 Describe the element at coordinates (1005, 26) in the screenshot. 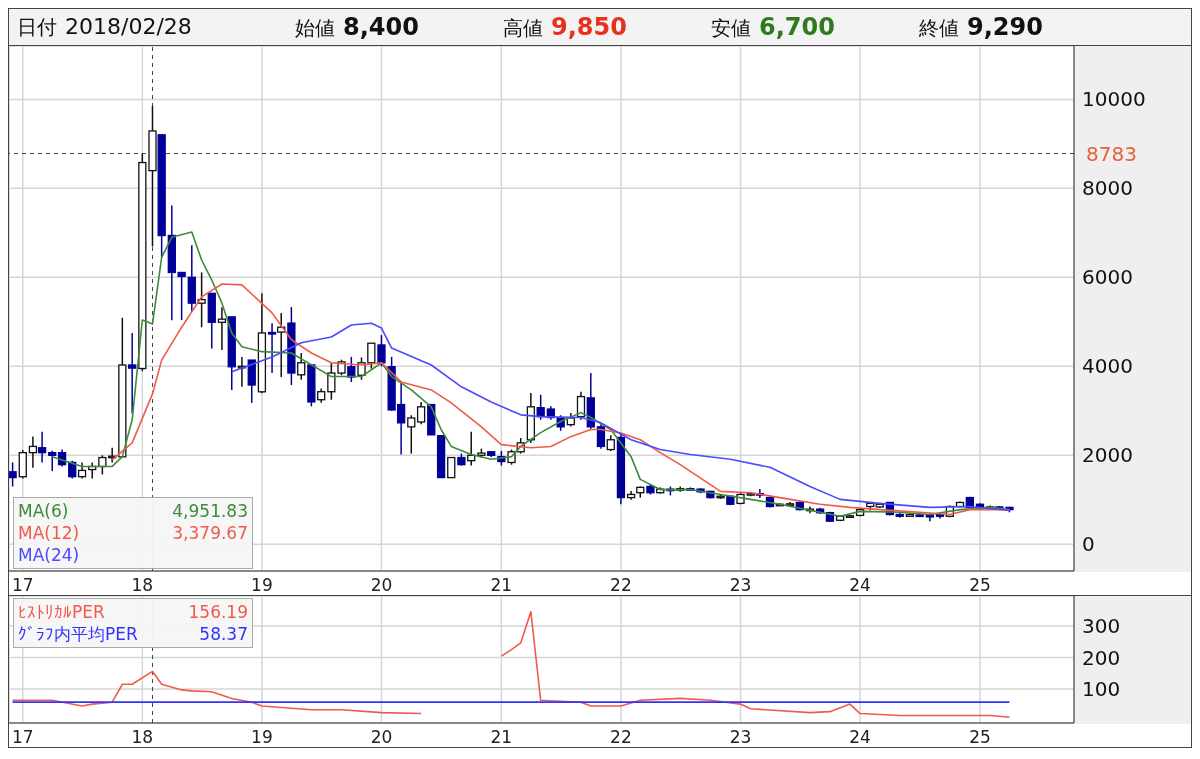

I see `text: 9,290` at that location.